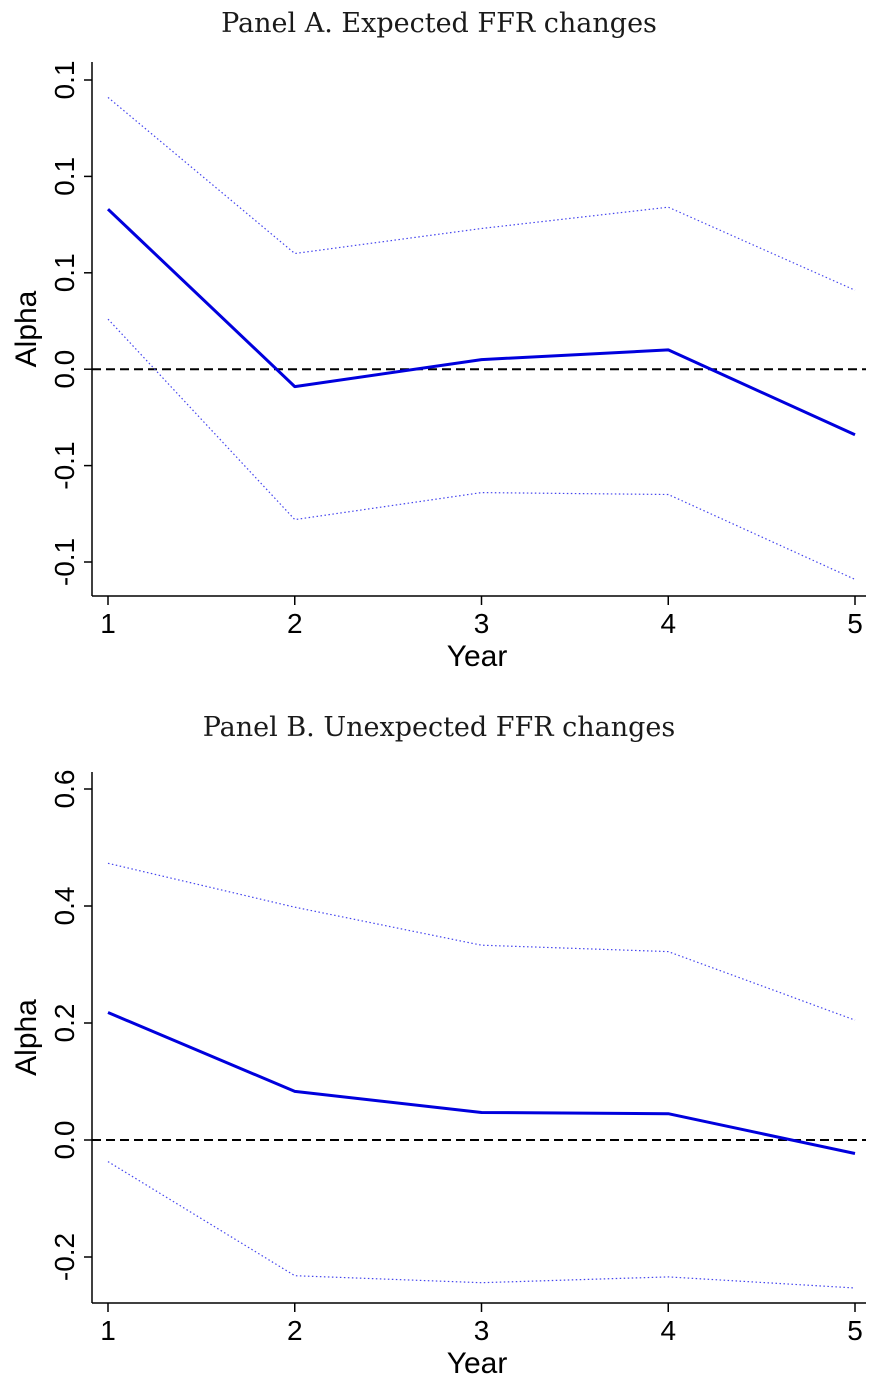 The image size is (870, 1379). What do you see at coordinates (439, 23) in the screenshot?
I see `panel-a-title: Panel A. Expected FFR changes` at bounding box center [439, 23].